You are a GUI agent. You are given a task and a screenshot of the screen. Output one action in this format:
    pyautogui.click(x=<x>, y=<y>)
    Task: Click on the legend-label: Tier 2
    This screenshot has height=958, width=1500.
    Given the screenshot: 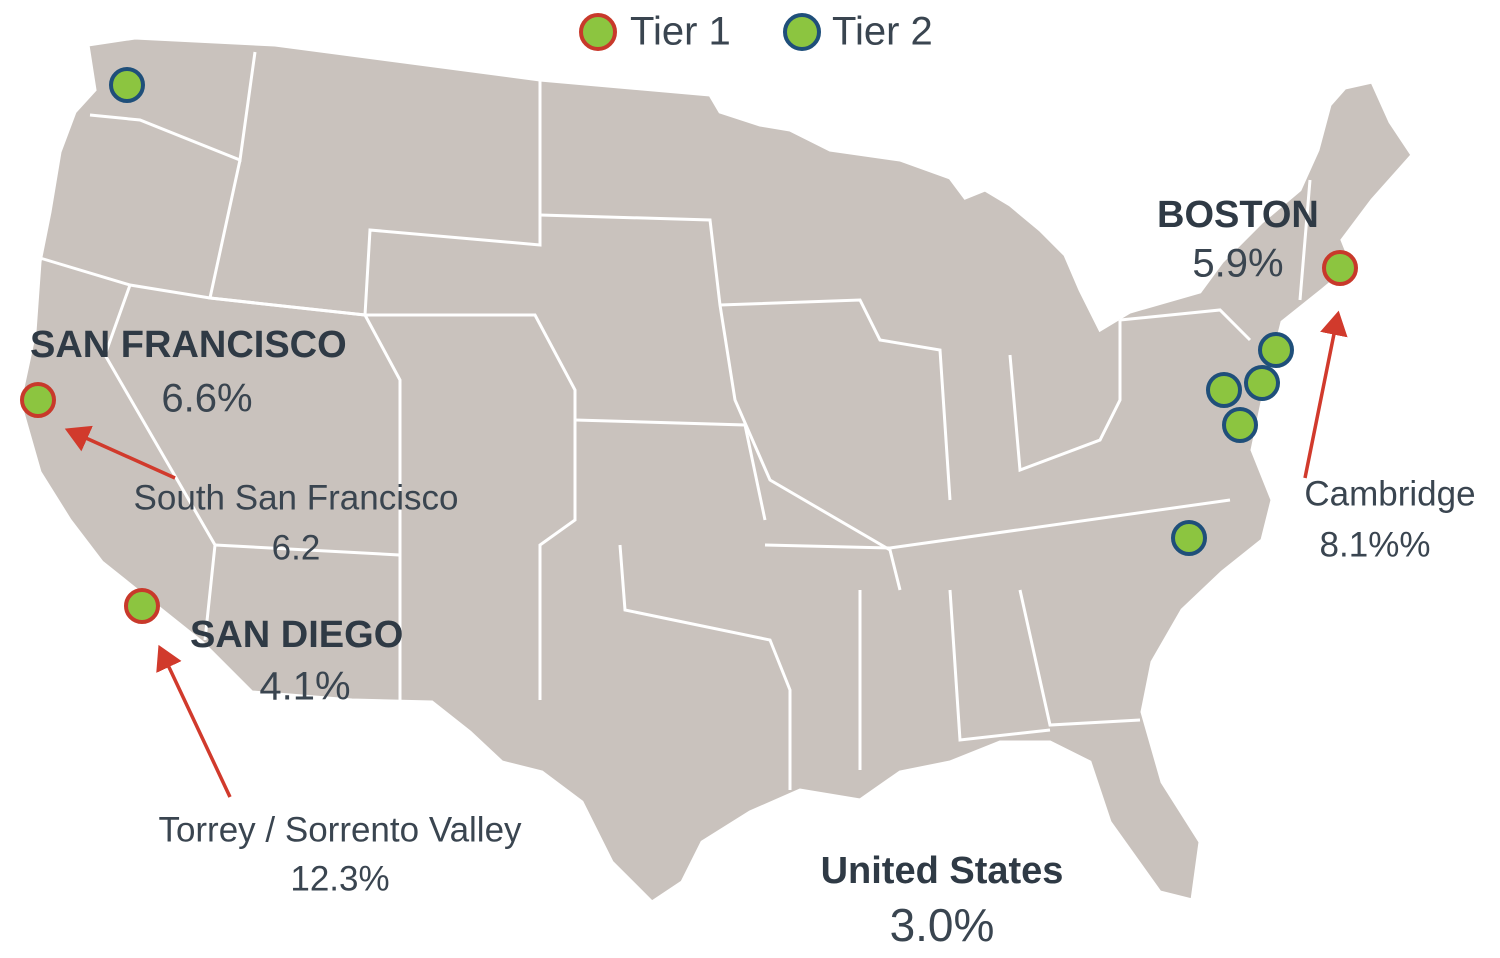 What is the action you would take?
    pyautogui.click(x=882, y=32)
    